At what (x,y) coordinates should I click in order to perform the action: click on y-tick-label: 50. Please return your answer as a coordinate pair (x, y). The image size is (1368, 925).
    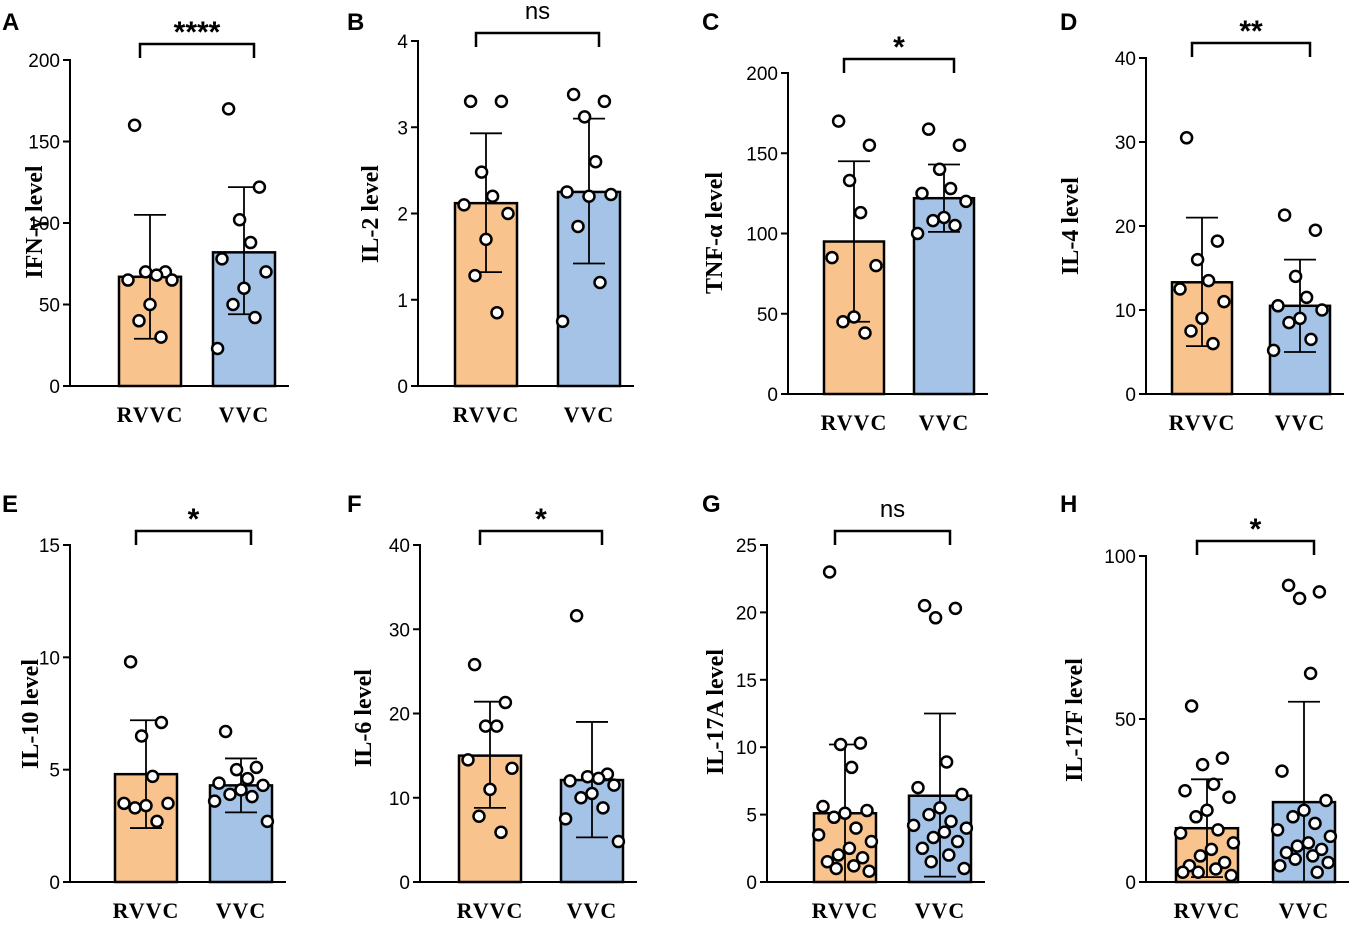
    Looking at the image, I should click on (767, 315).